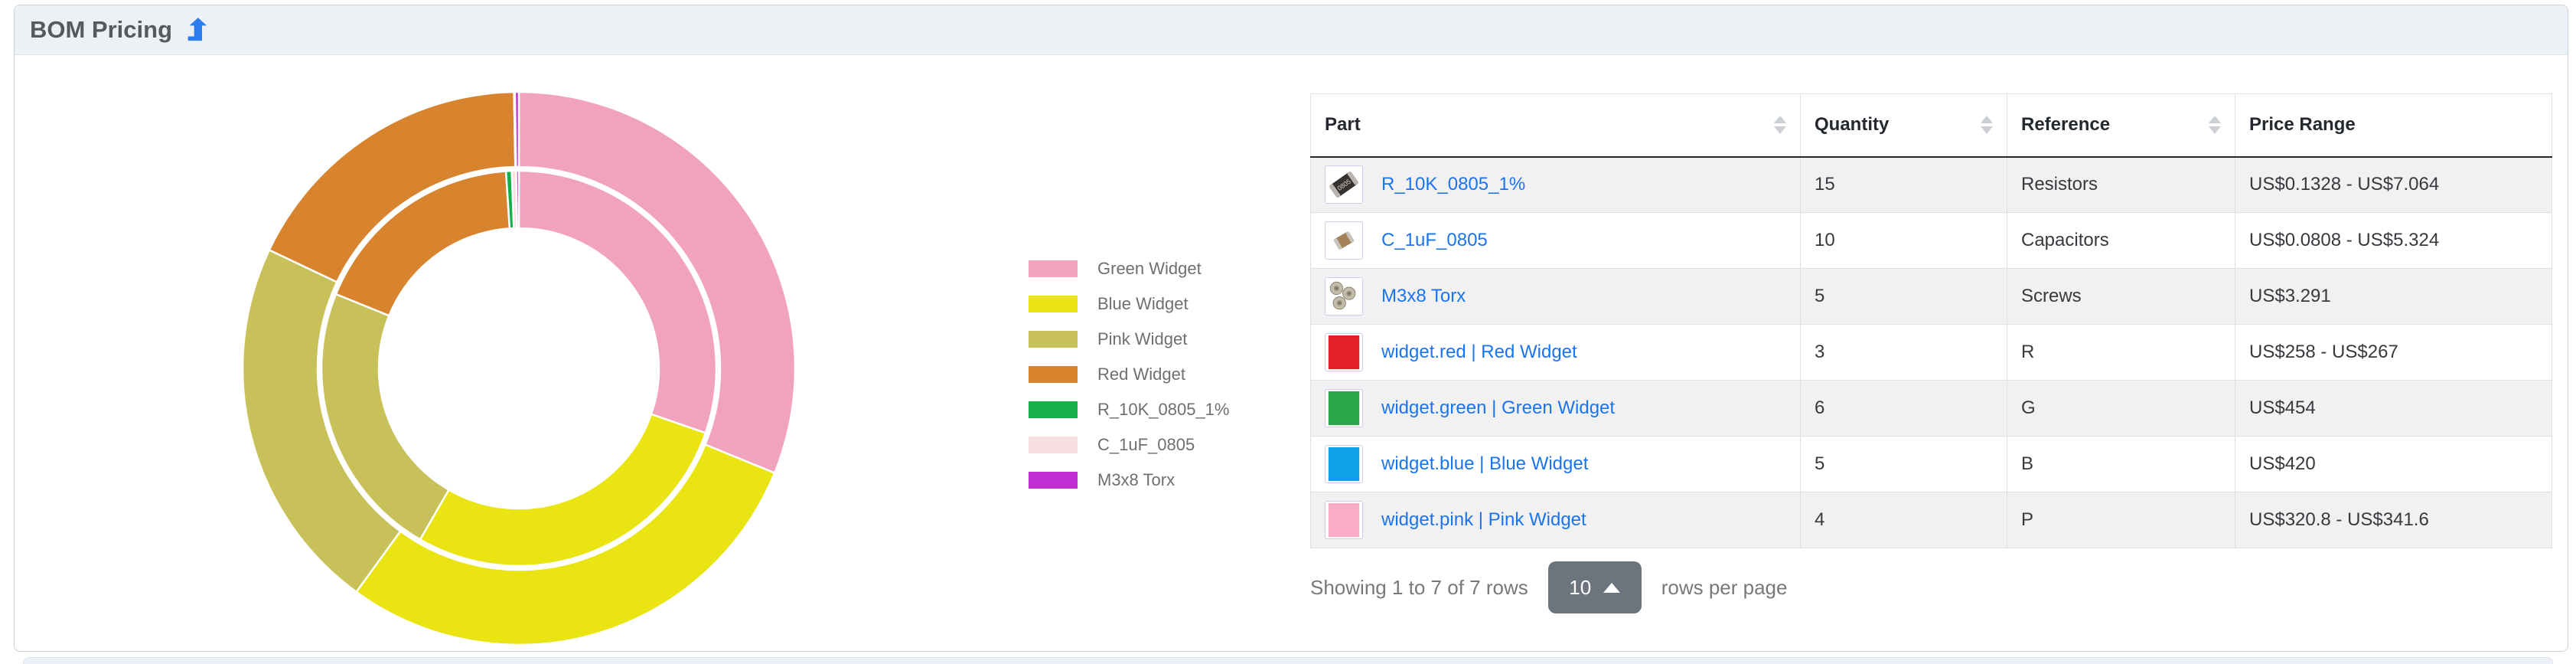 Image resolution: width=2576 pixels, height=664 pixels. Describe the element at coordinates (1594, 587) in the screenshot. I see `page-size-dropdown-button: 10` at that location.